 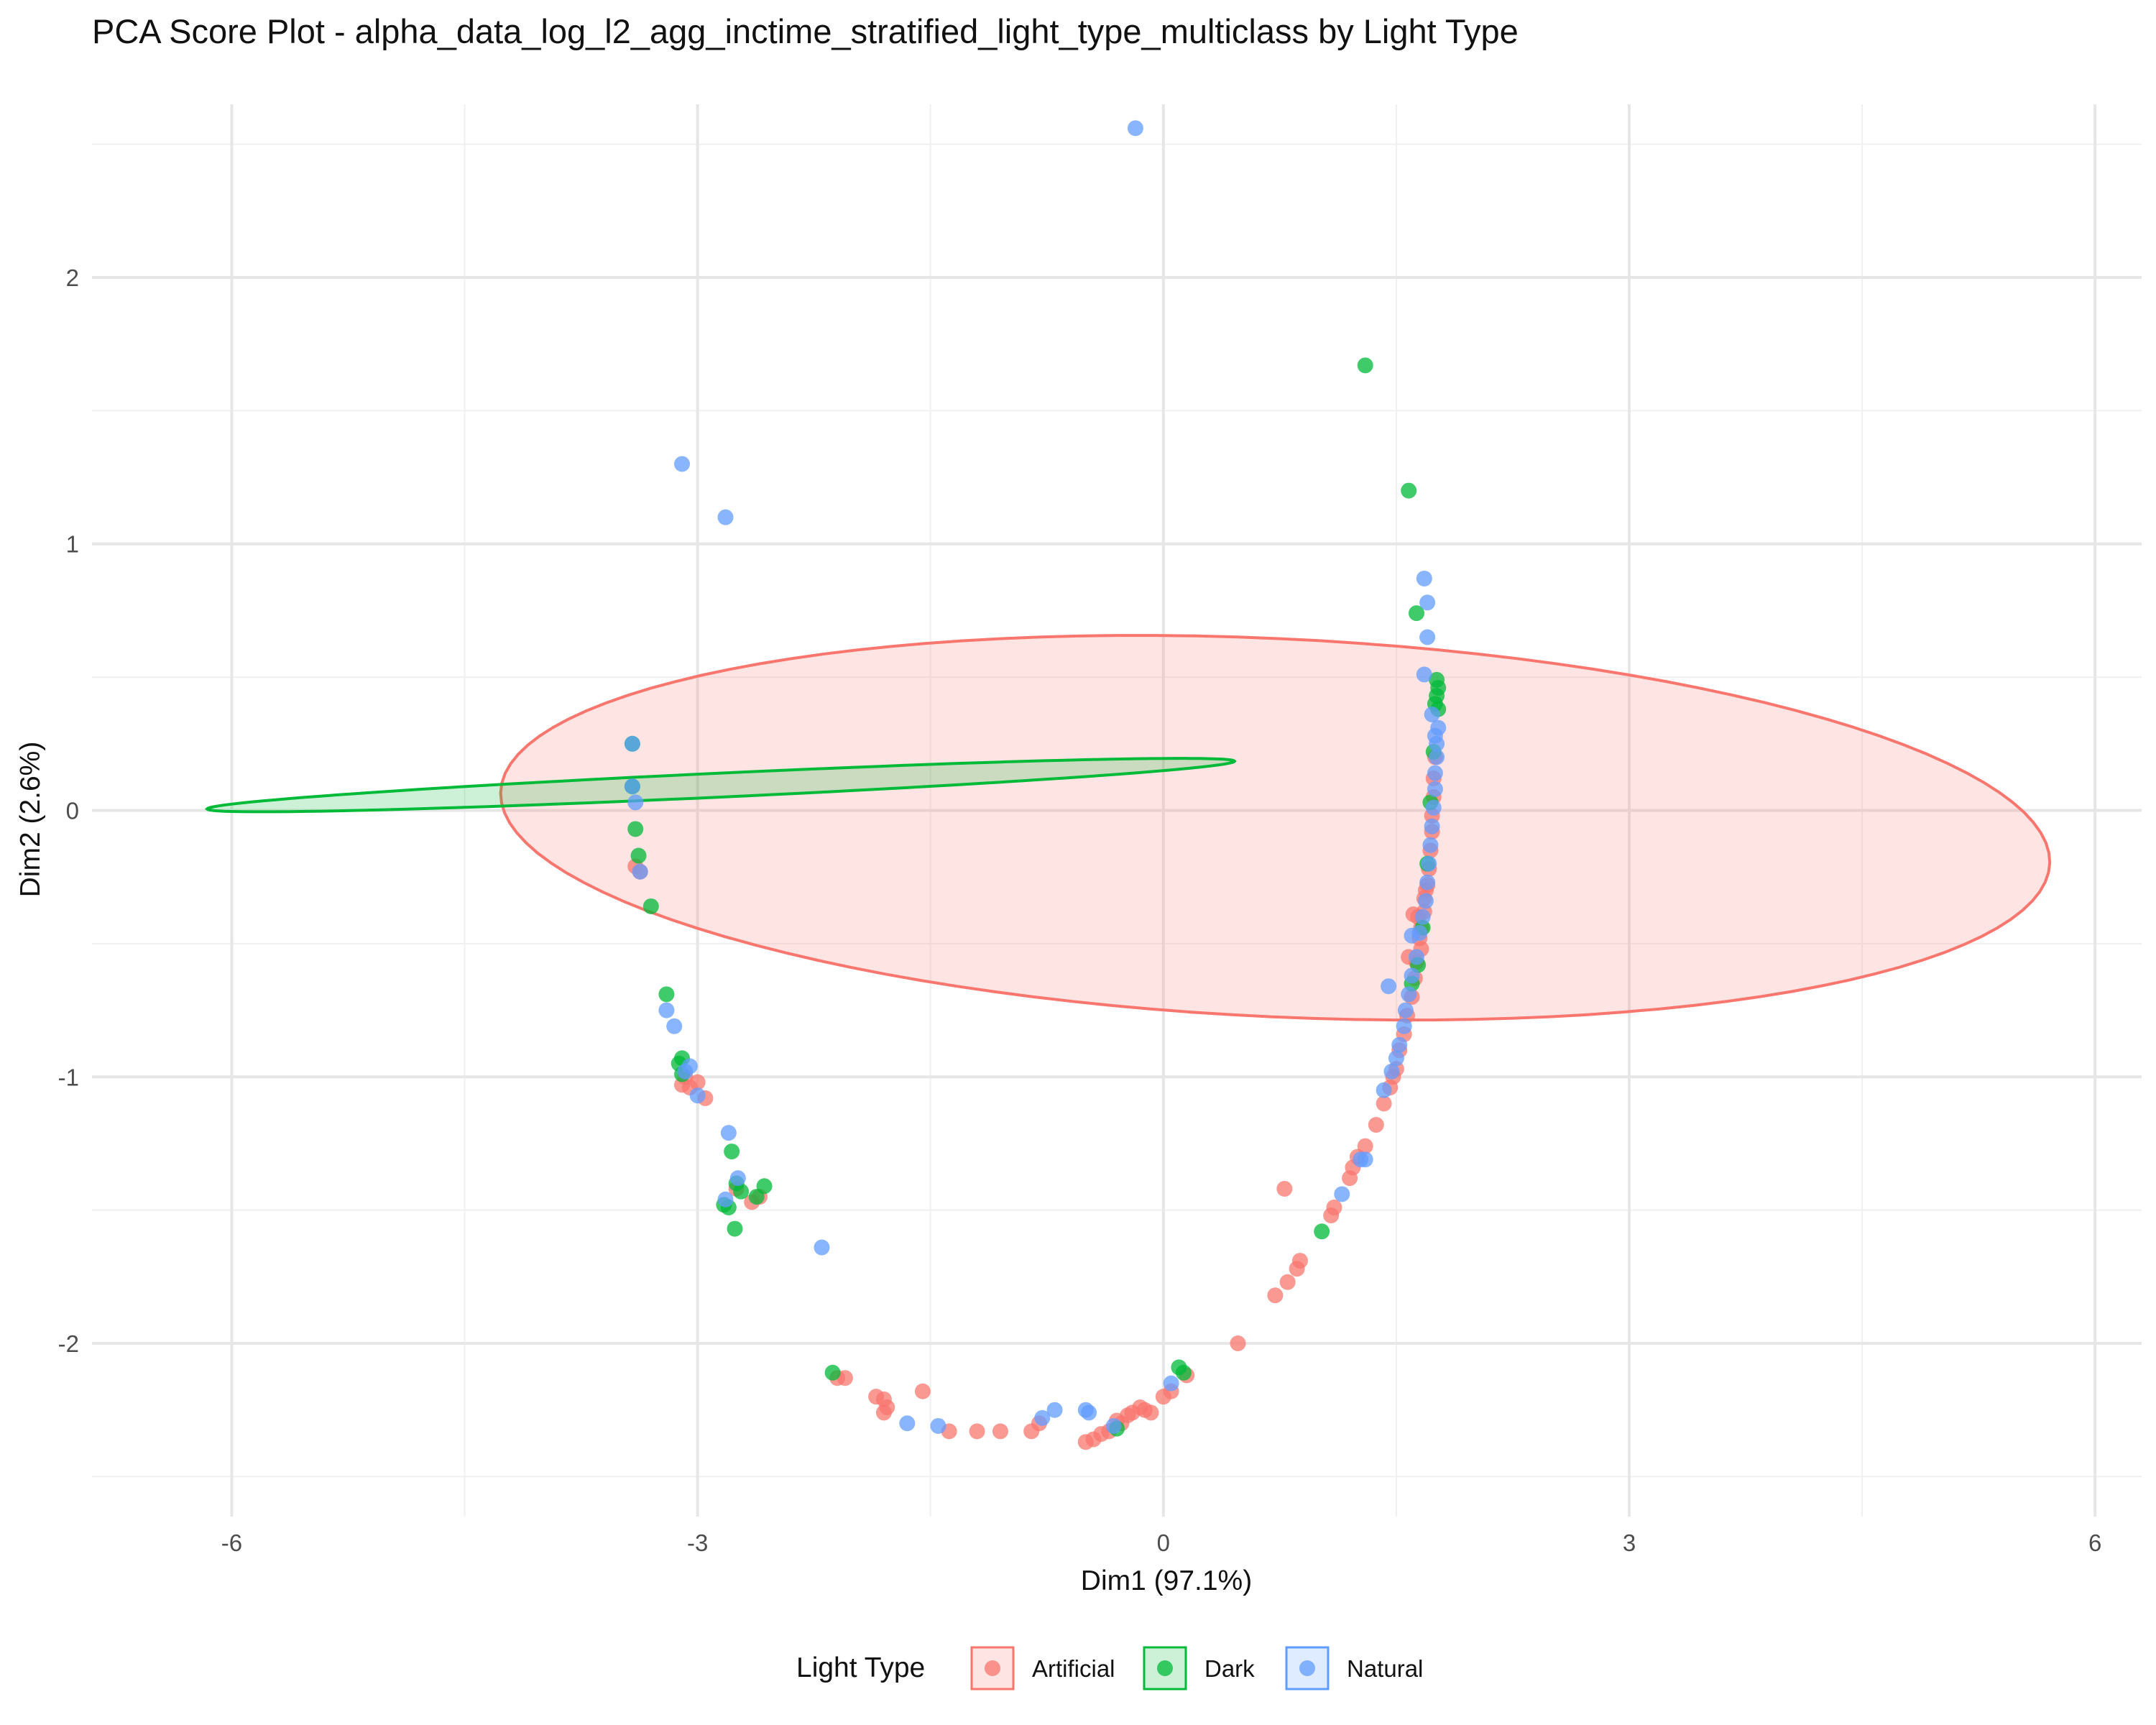 I want to click on y-axis-ticks: -2 -1 0 1 2, so click(x=68, y=810).